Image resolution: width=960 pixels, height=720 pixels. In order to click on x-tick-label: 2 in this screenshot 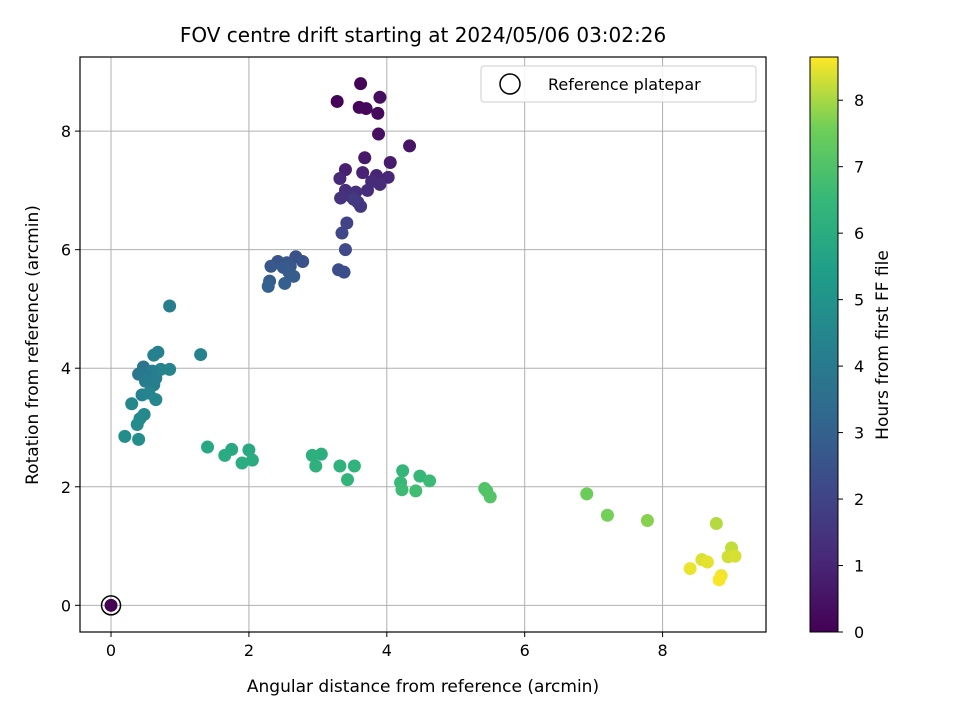, I will do `click(249, 650)`.